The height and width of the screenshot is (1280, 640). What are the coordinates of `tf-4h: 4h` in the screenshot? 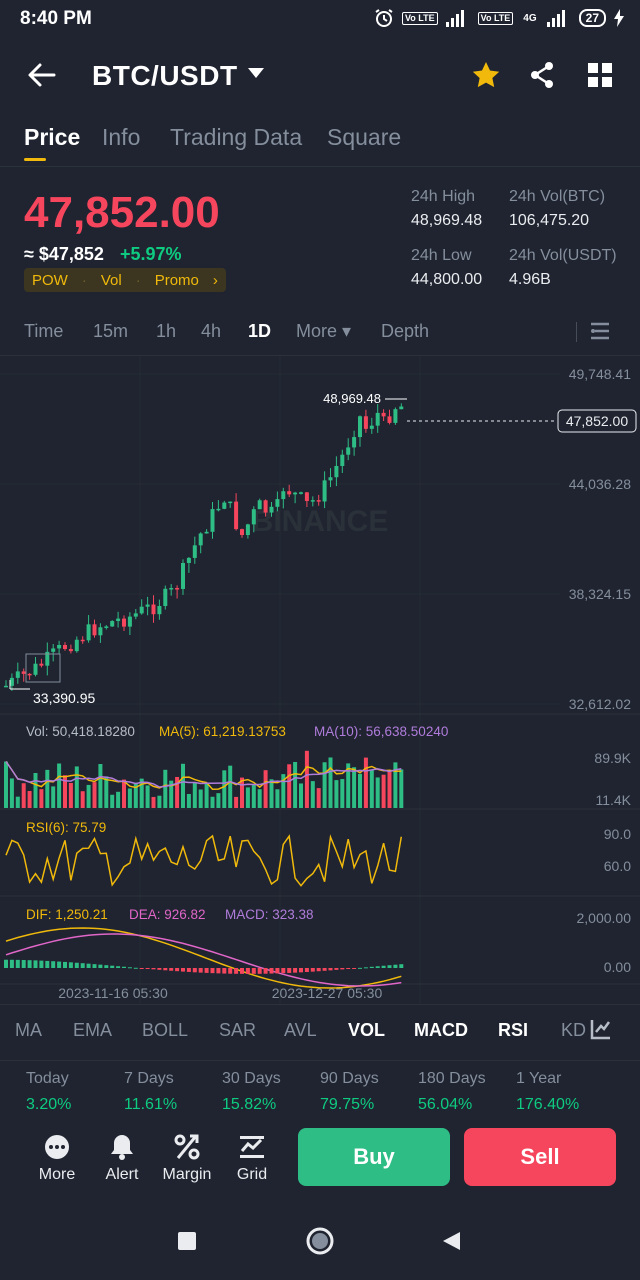 It's located at (211, 331).